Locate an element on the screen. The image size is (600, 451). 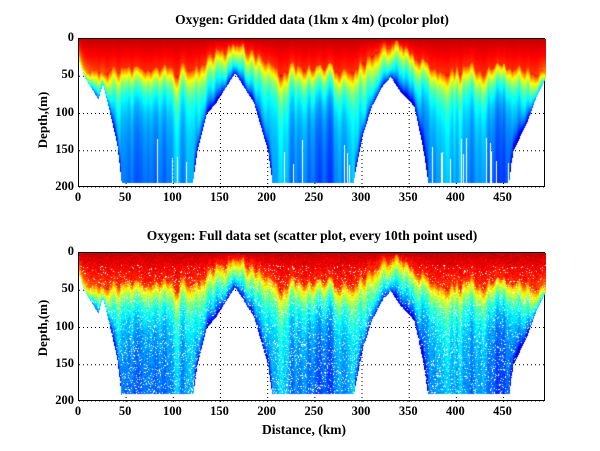
x-axis-label: Distance, (km) is located at coordinates (304, 429).